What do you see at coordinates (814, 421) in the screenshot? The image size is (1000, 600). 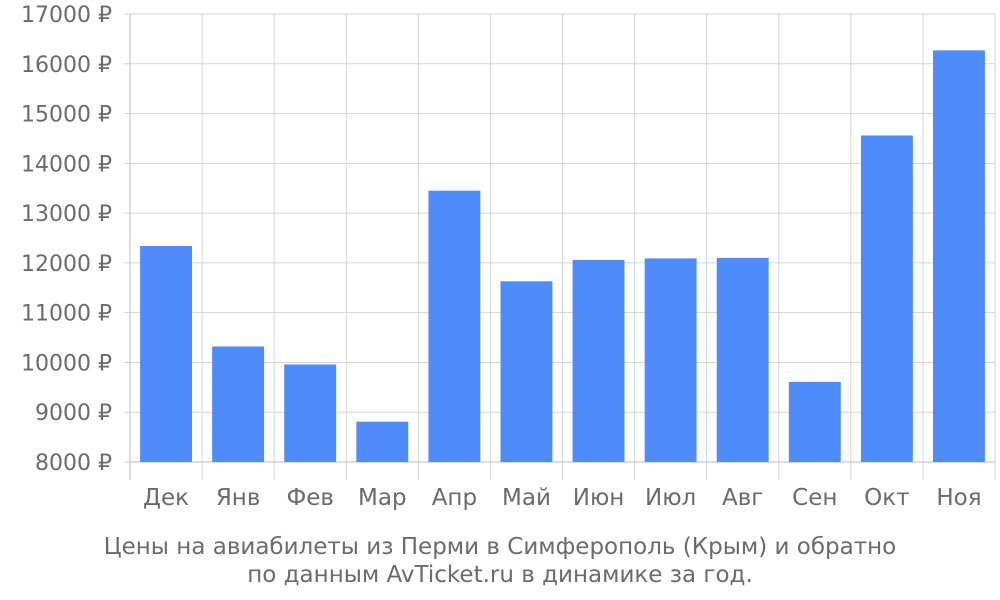 I see `bar-Сен` at bounding box center [814, 421].